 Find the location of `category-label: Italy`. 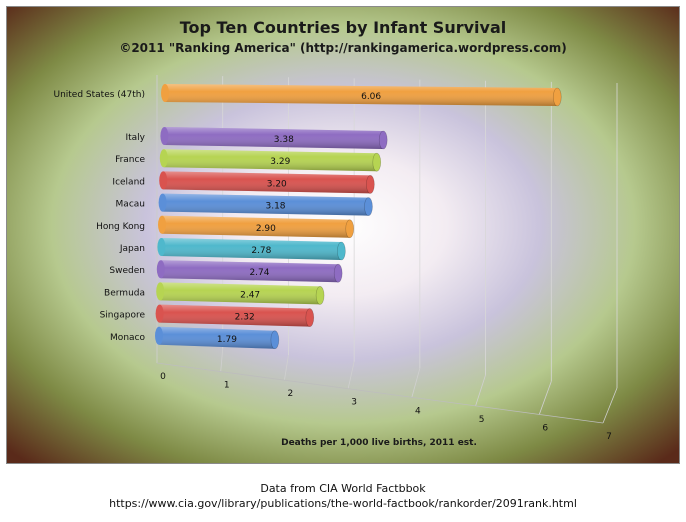

category-label: Italy is located at coordinates (135, 138).